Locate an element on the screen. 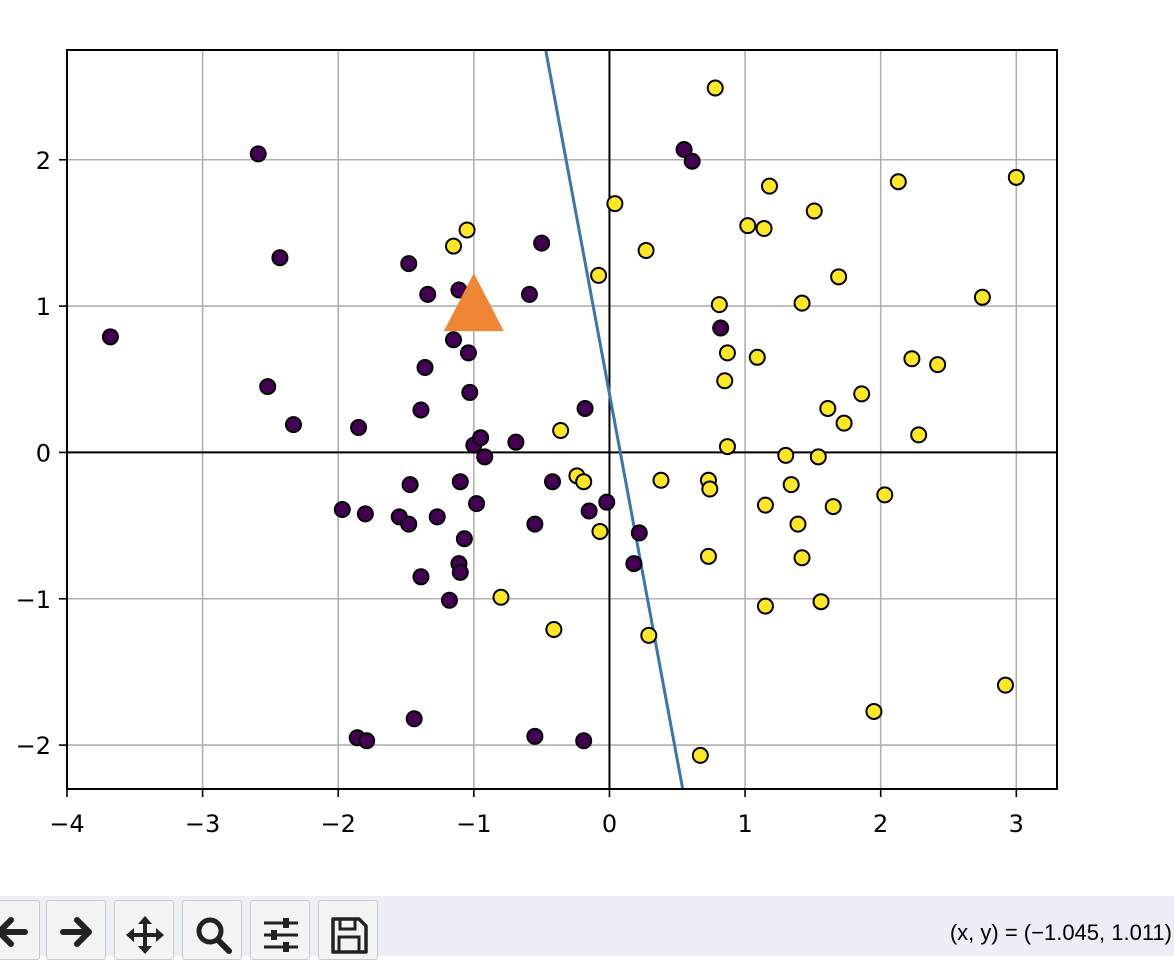 The height and width of the screenshot is (960, 1174). x-tick-label: −3 is located at coordinates (202, 824).